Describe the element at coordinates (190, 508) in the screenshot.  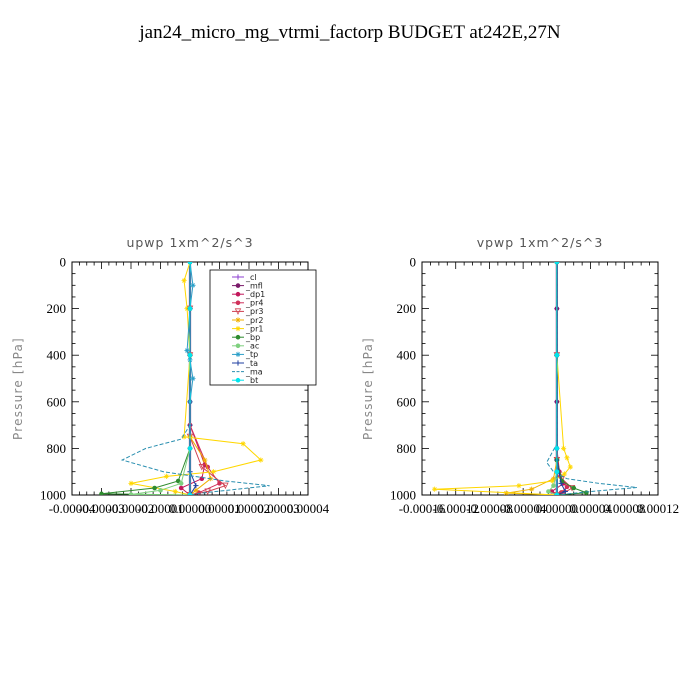
I see `x-tick-label: 0.00000` at that location.